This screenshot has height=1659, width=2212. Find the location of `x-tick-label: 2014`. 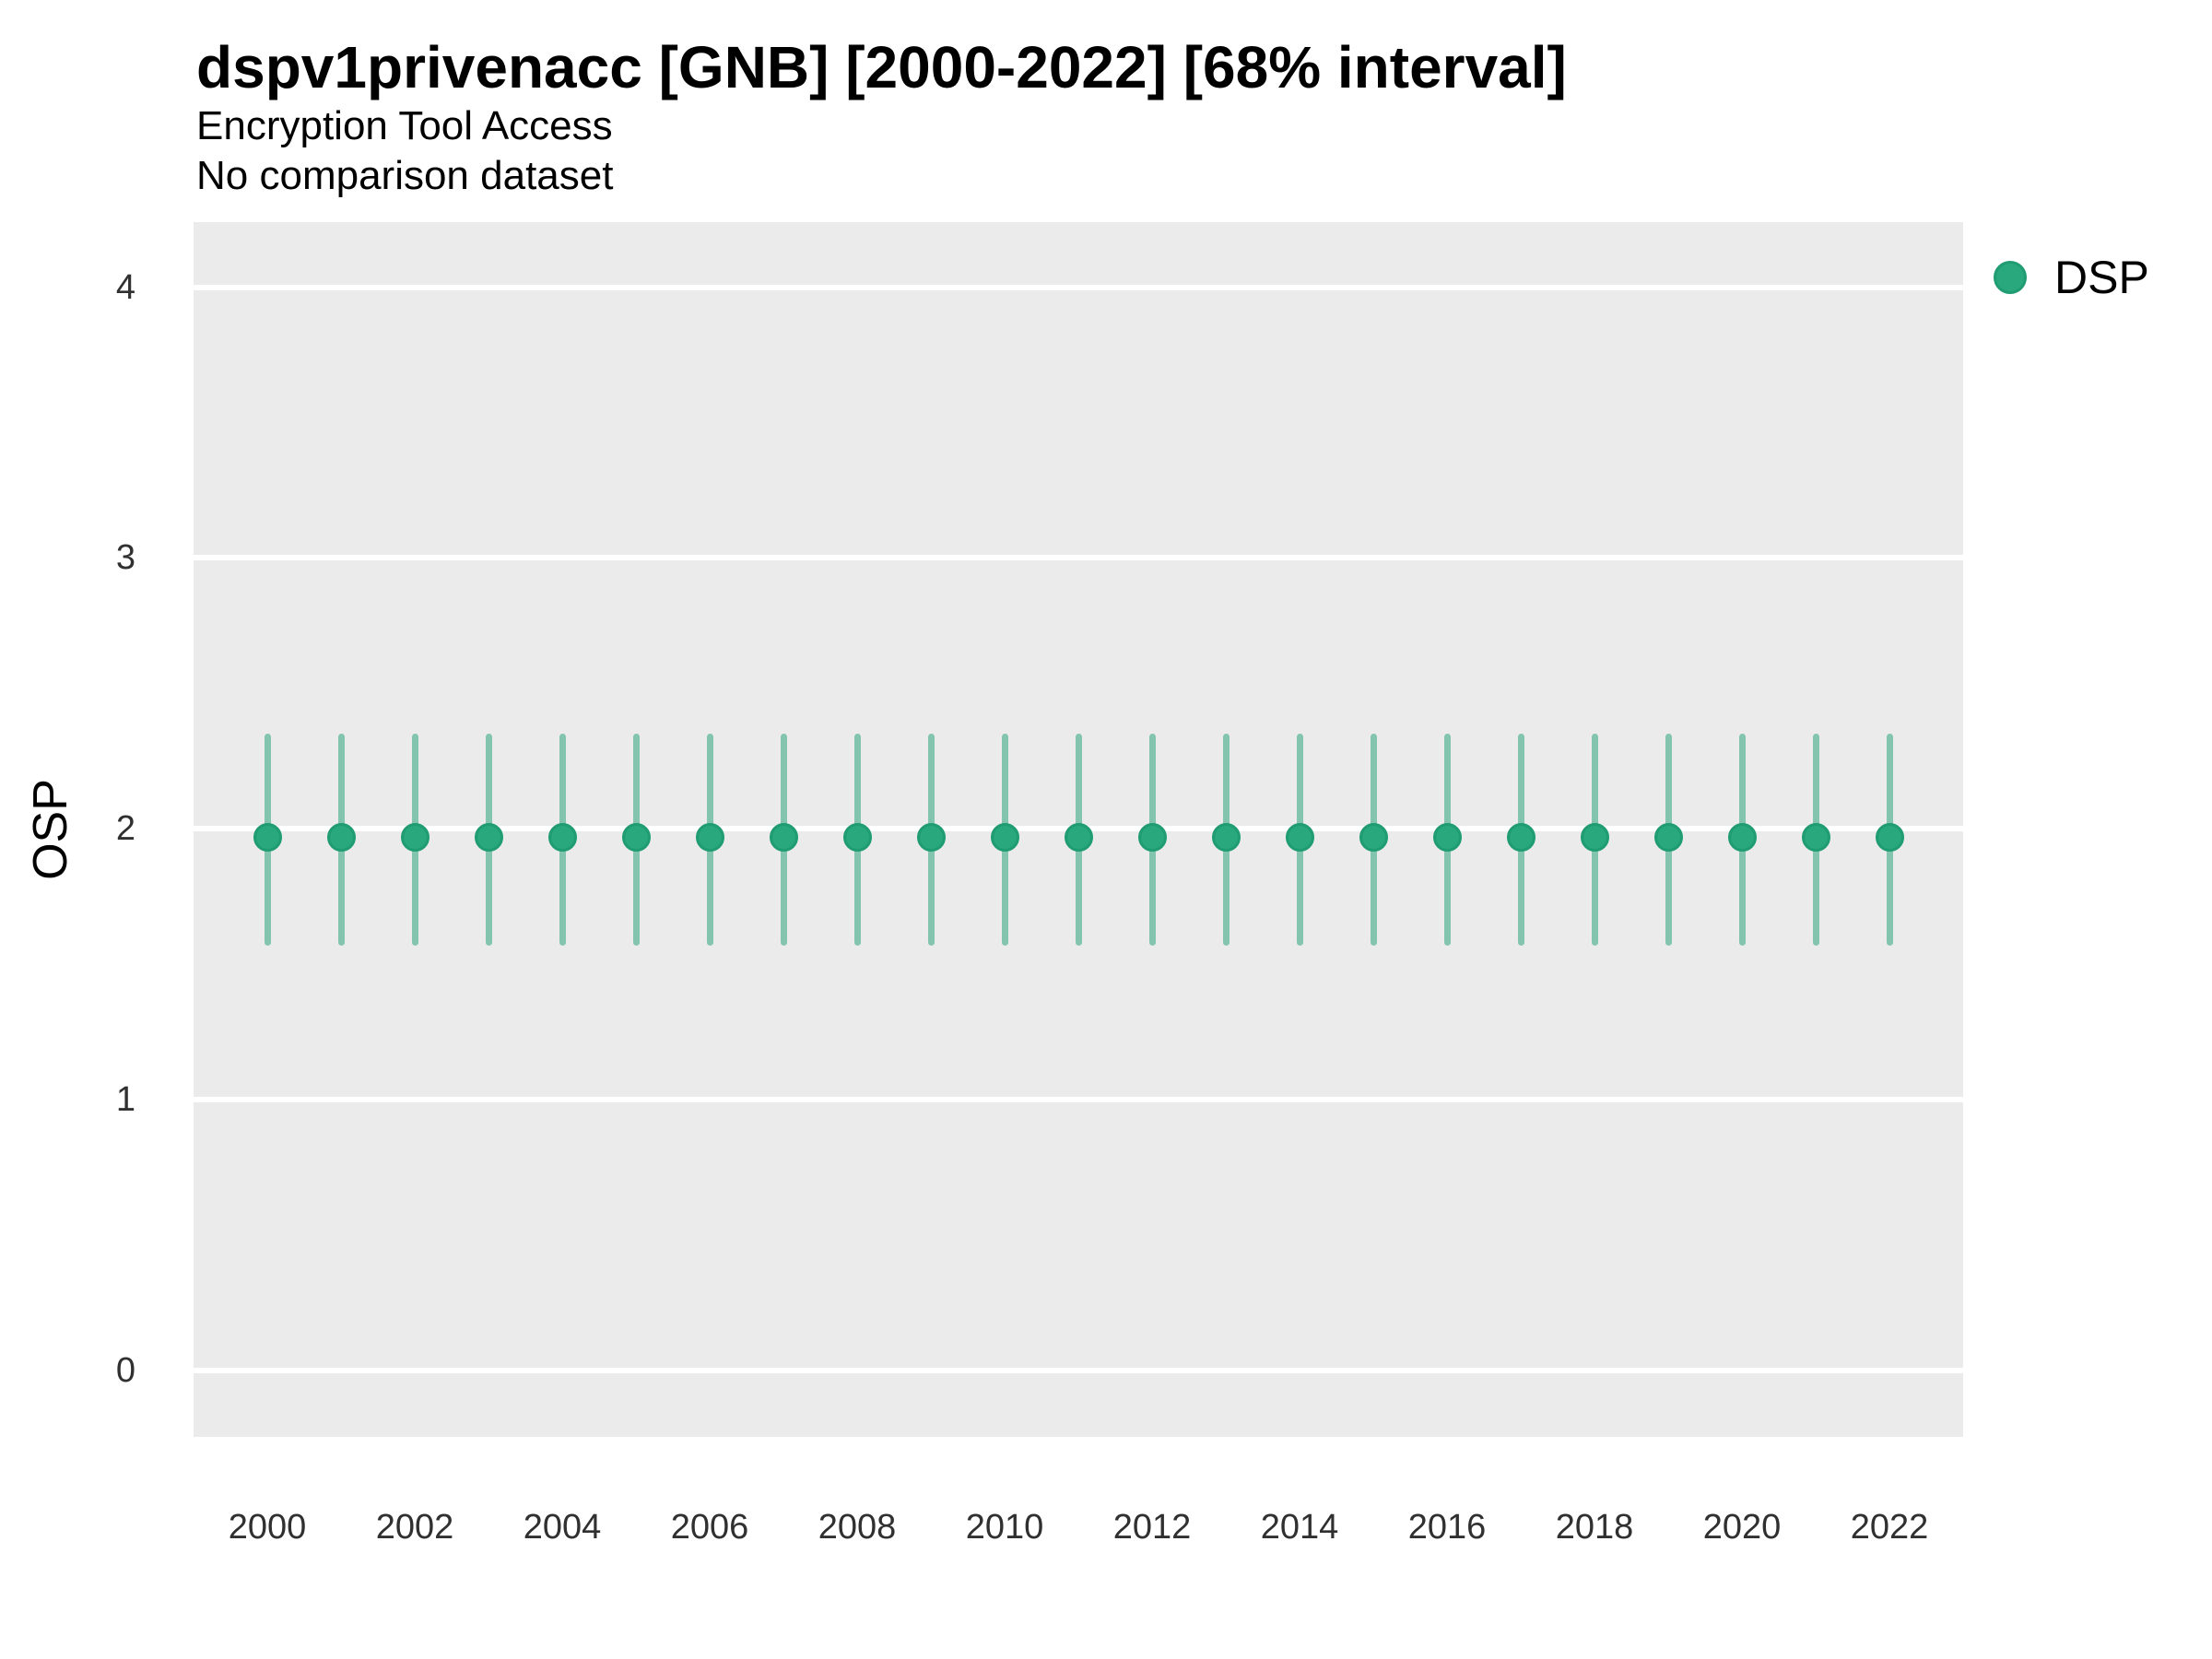

x-tick-label: 2014 is located at coordinates (1299, 1527).